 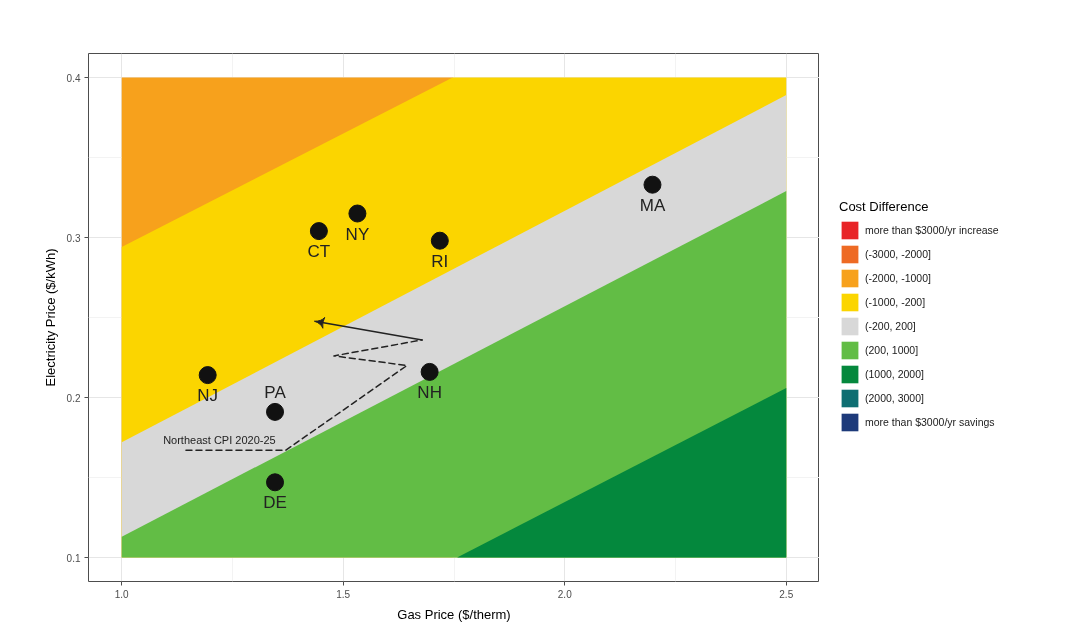 What do you see at coordinates (122, 594) in the screenshot?
I see `x-tick-label: 1.0` at bounding box center [122, 594].